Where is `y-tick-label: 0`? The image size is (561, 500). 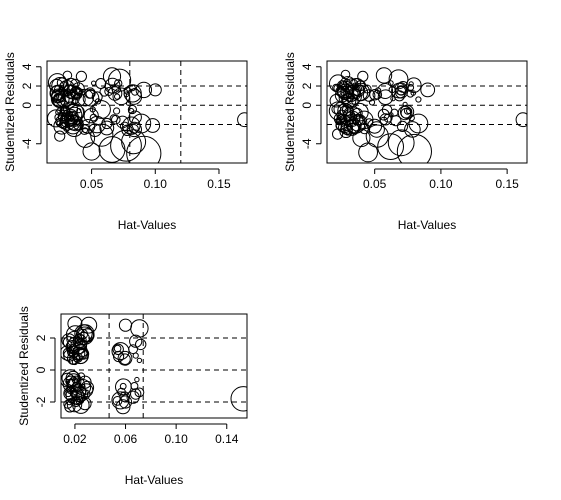
y-tick-label: 0 is located at coordinates (307, 105).